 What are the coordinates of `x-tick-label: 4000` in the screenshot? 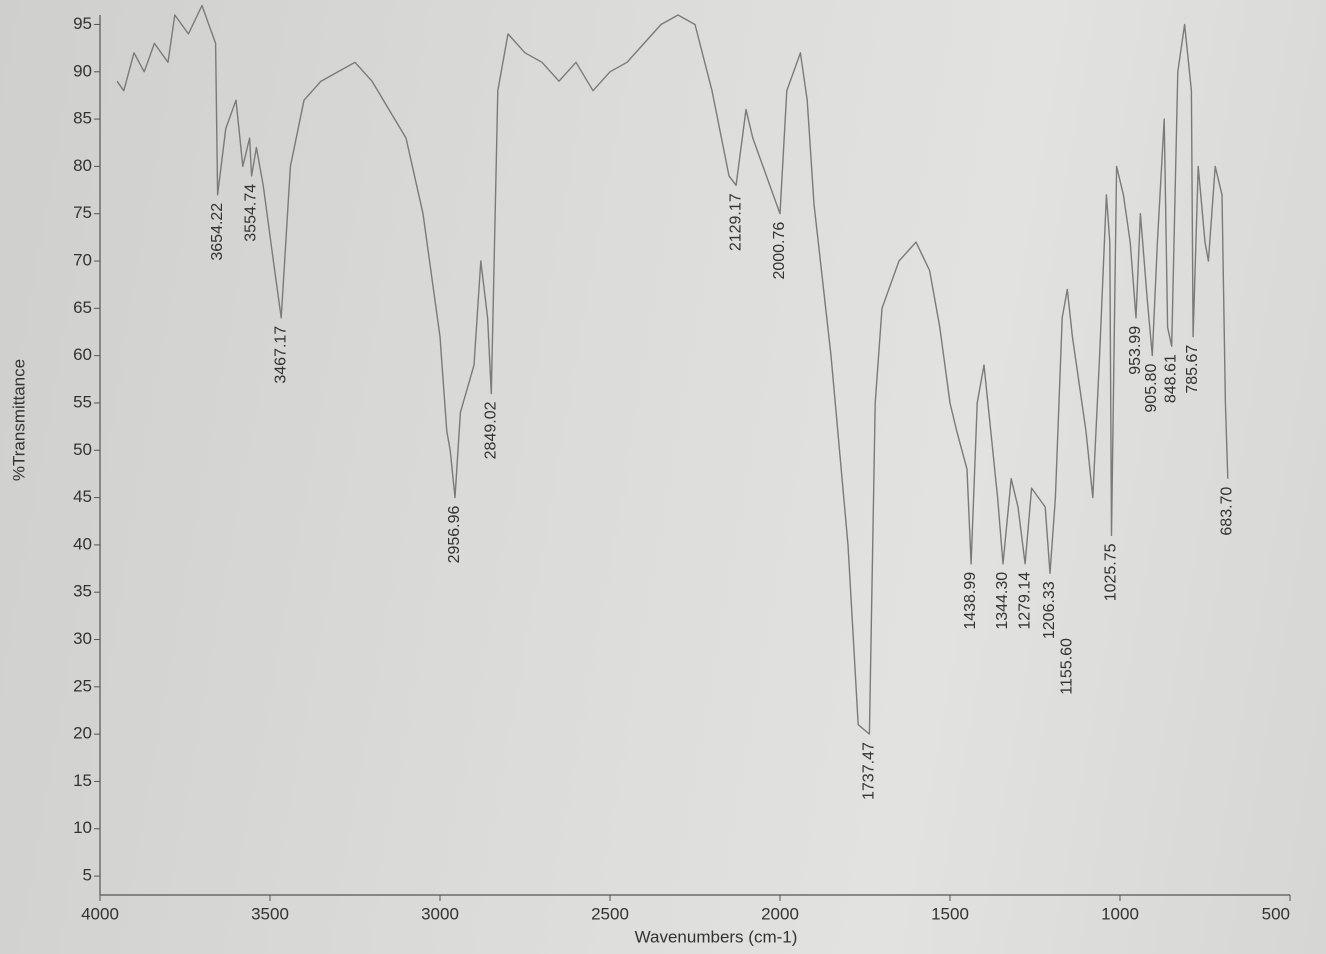 It's located at (100, 913).